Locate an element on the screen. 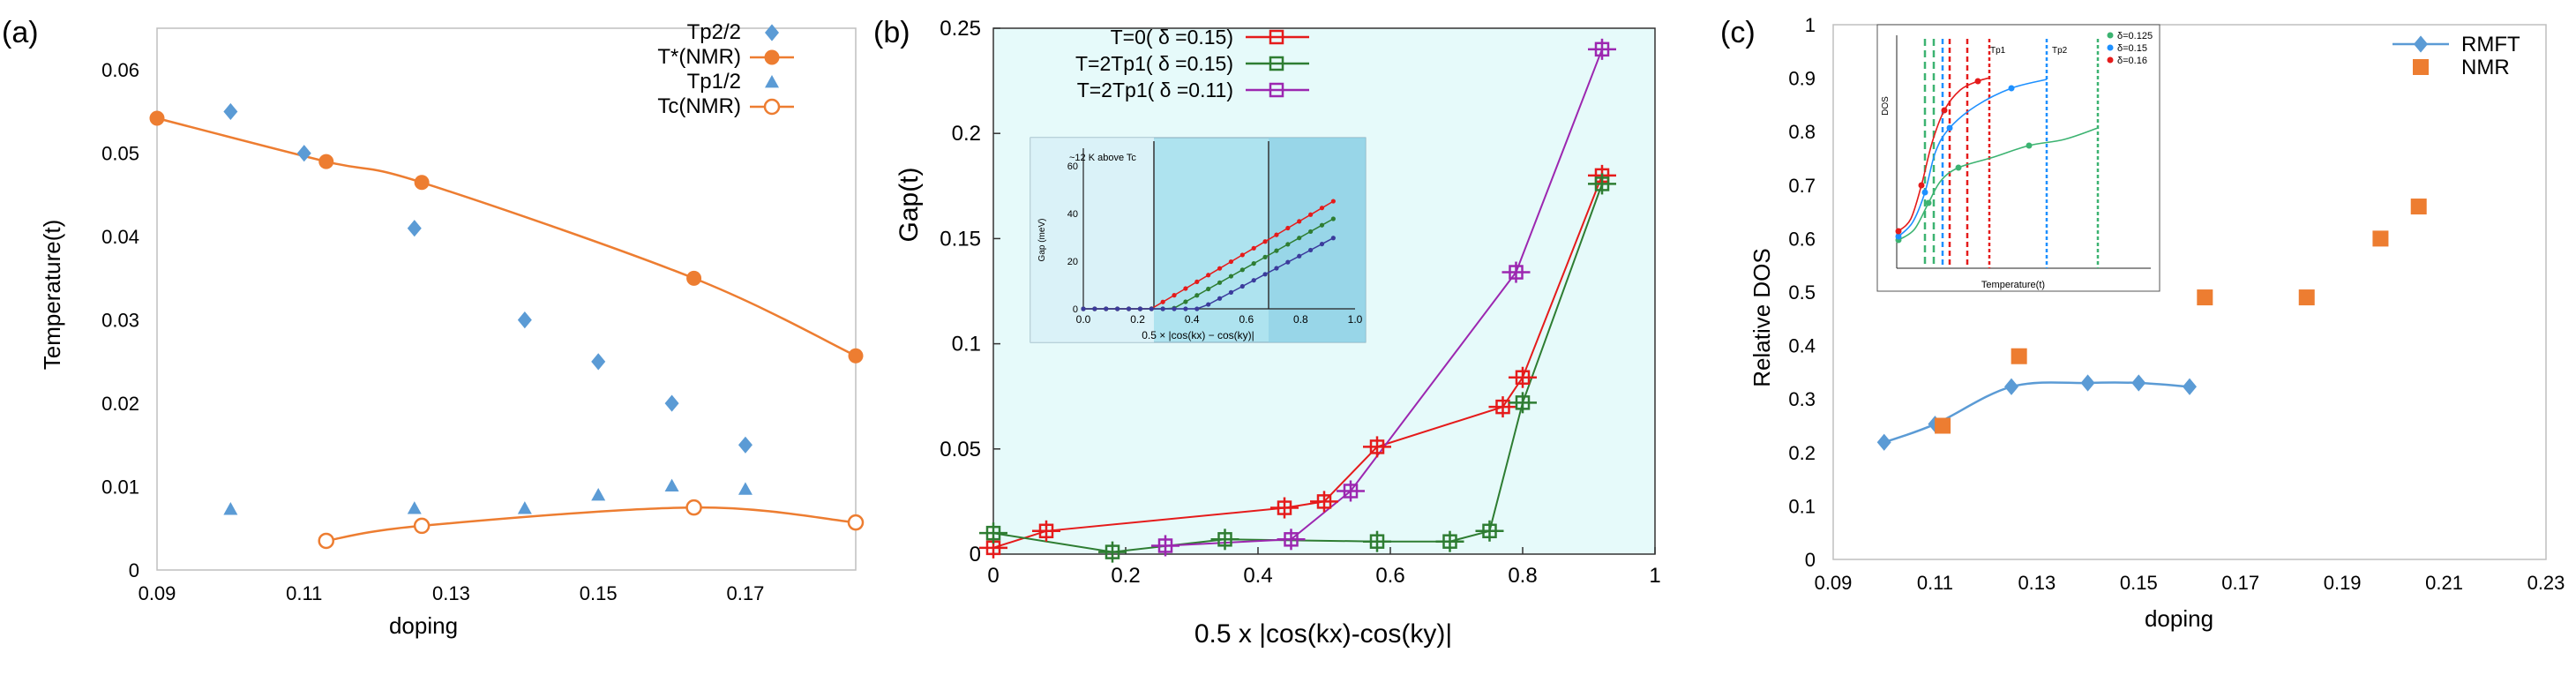 The height and width of the screenshot is (675, 2576). panel-c-y-tick-label: 0.8 is located at coordinates (1802, 132).